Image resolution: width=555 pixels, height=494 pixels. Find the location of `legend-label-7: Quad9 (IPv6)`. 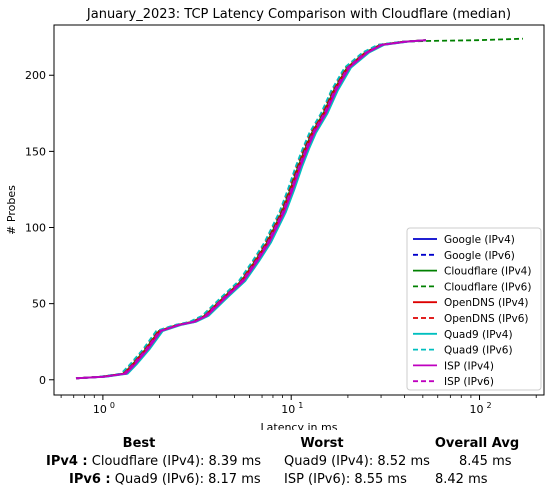

legend-label-7: Quad9 (IPv6) is located at coordinates (478, 351).